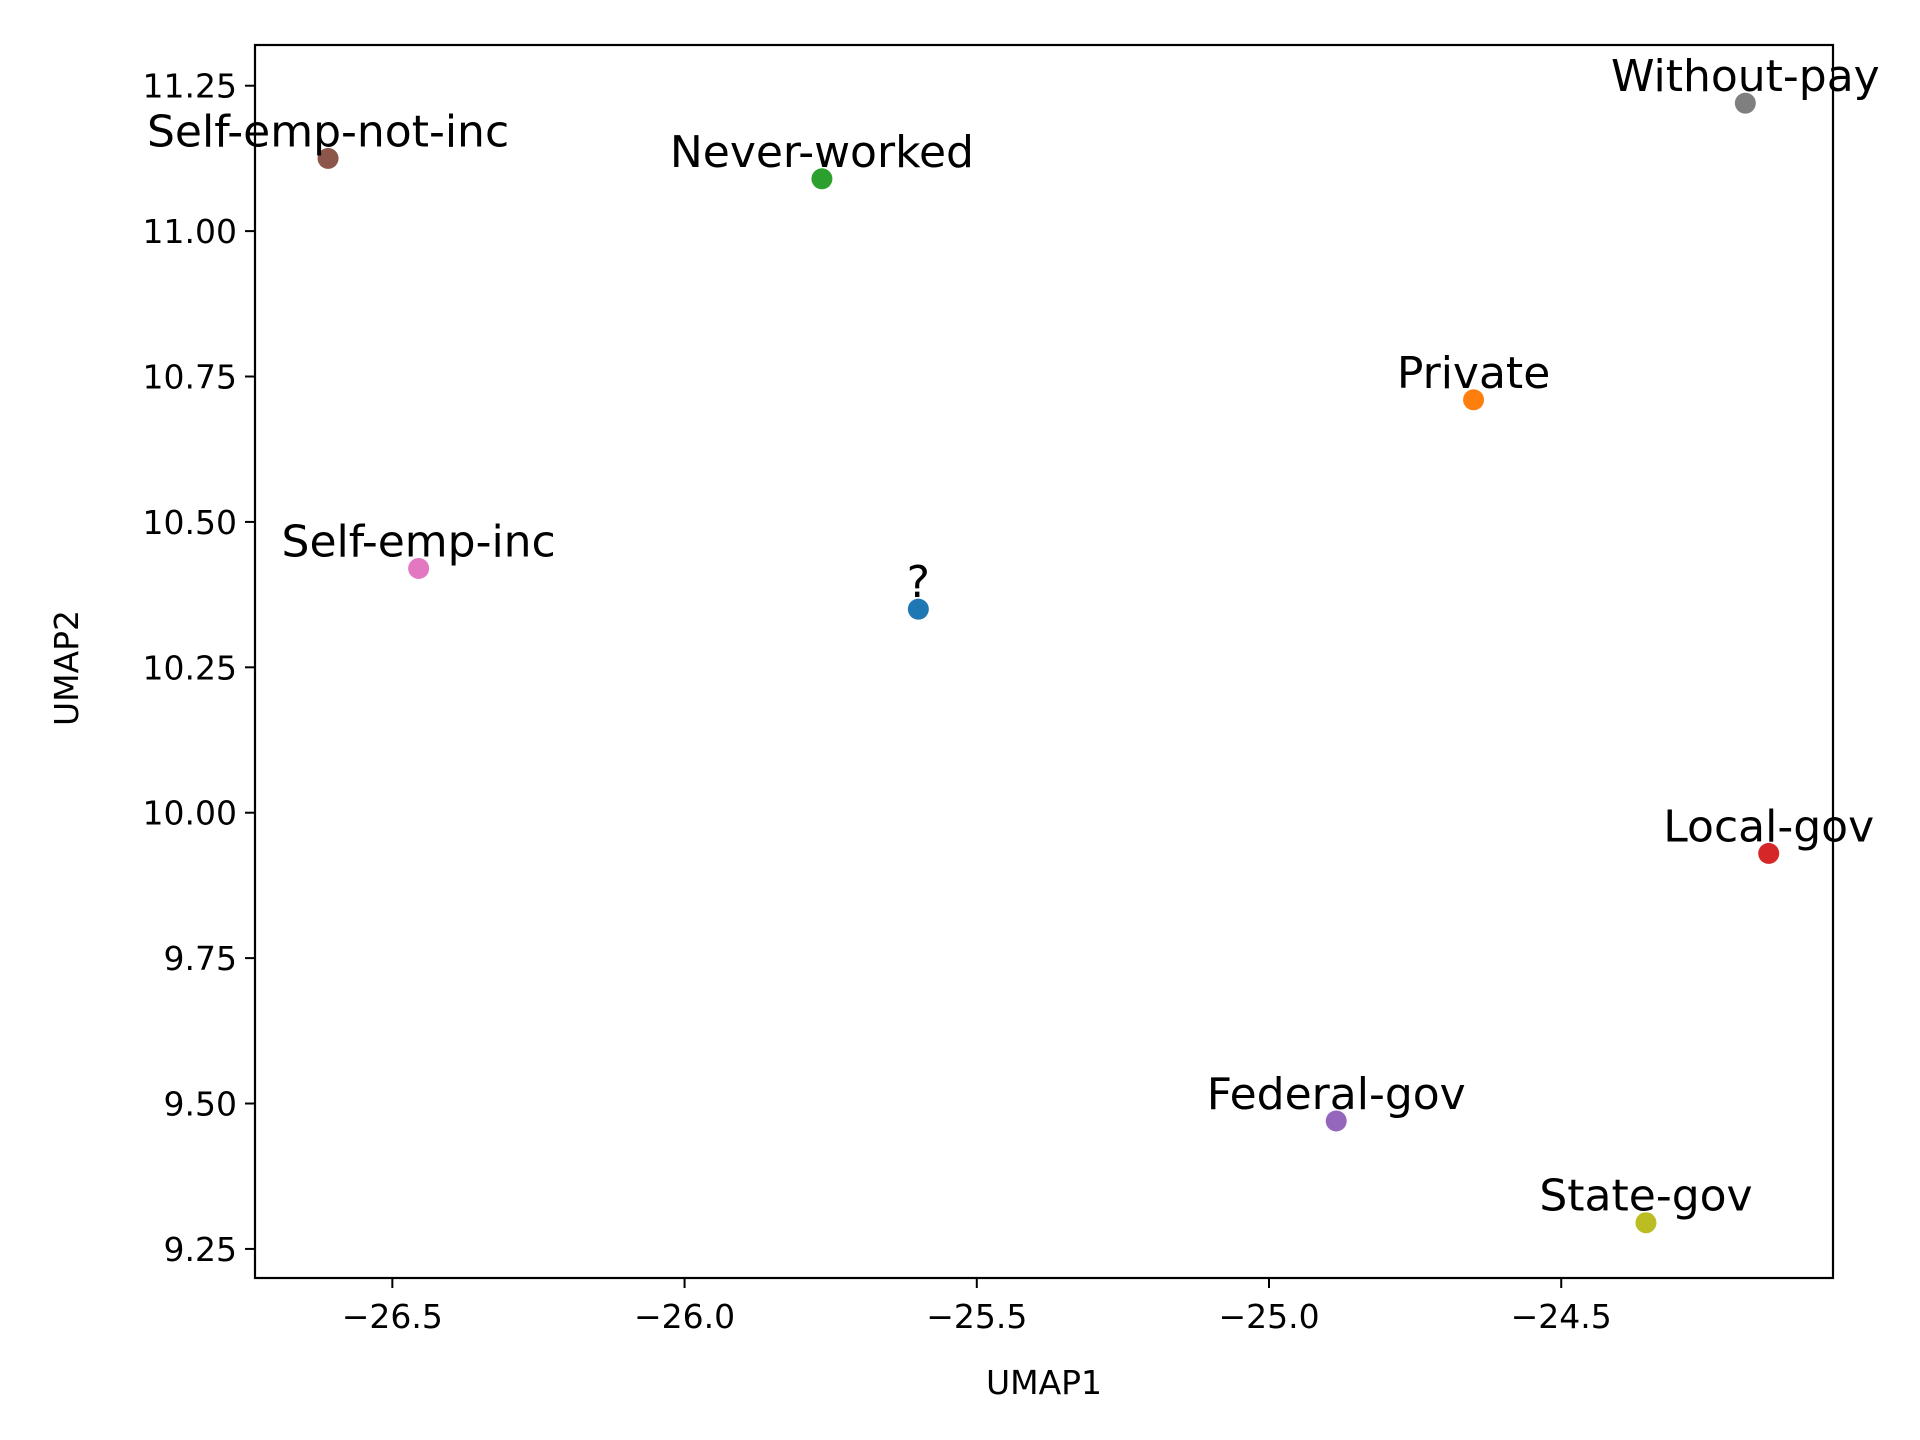 The image size is (1920, 1440). What do you see at coordinates (200, 1249) in the screenshot?
I see `y-tick-label: 9.25` at bounding box center [200, 1249].